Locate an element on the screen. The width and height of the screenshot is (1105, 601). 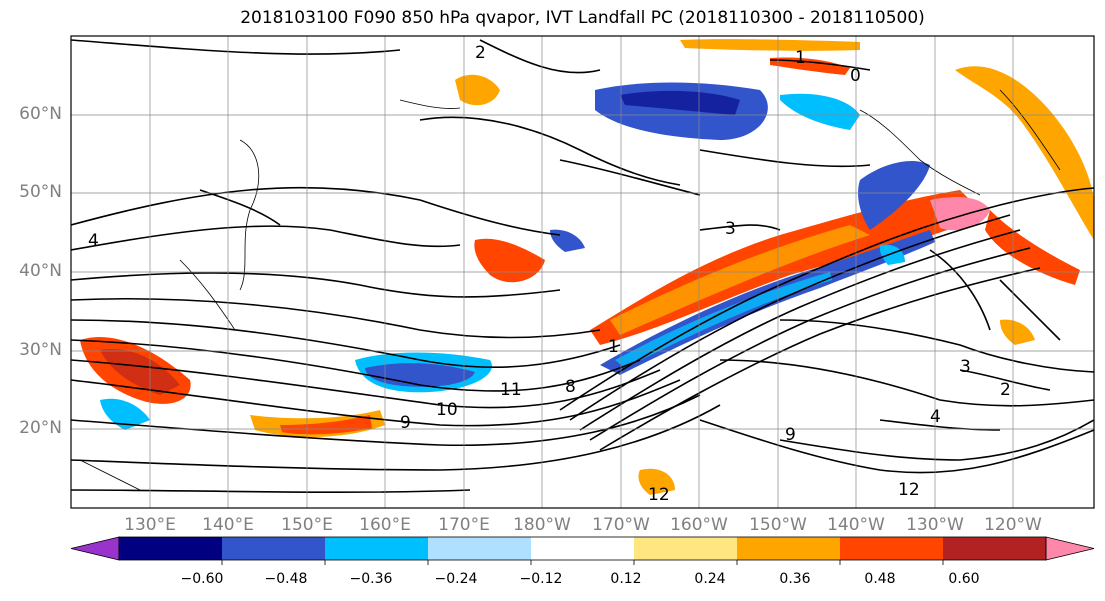
colorbar-extend-max is located at coordinates (1070, 548).